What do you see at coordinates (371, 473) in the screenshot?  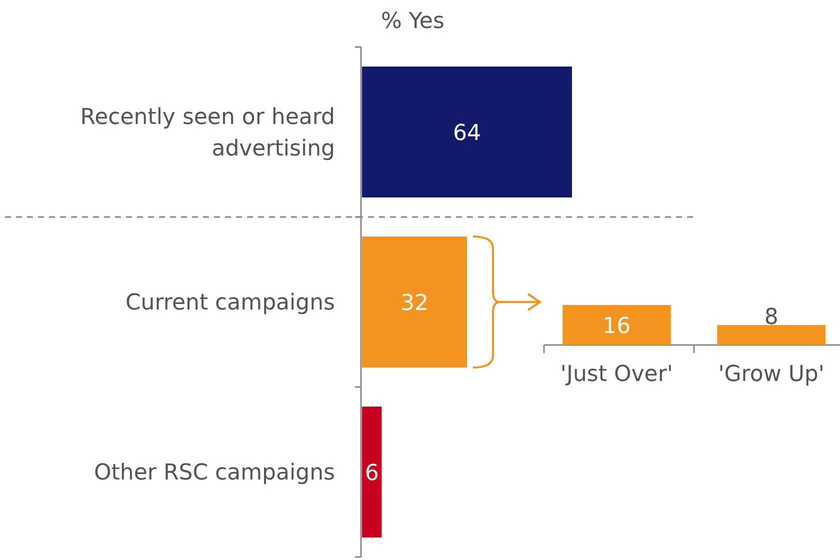 I see `data-label: 6` at bounding box center [371, 473].